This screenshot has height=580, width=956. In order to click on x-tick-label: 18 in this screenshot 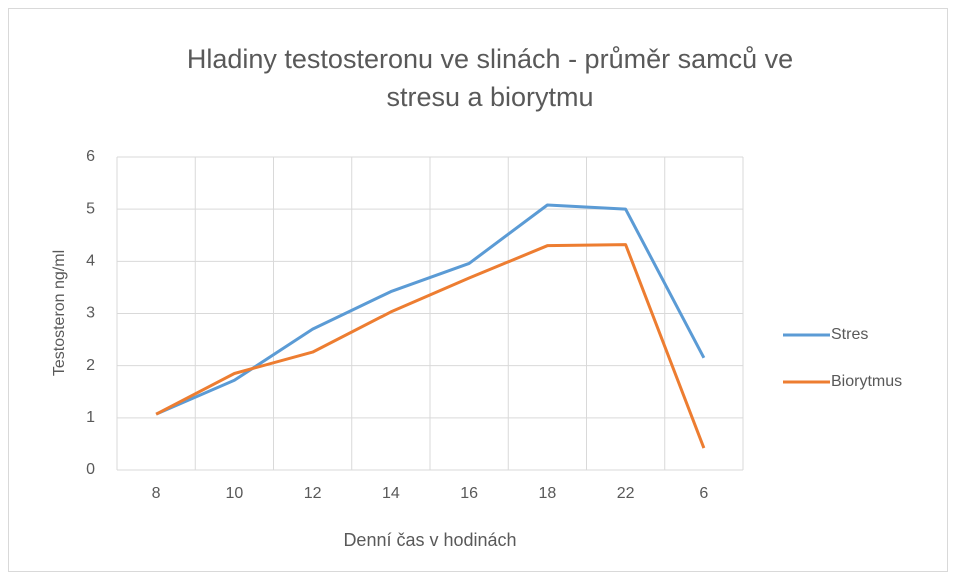, I will do `click(547, 493)`.